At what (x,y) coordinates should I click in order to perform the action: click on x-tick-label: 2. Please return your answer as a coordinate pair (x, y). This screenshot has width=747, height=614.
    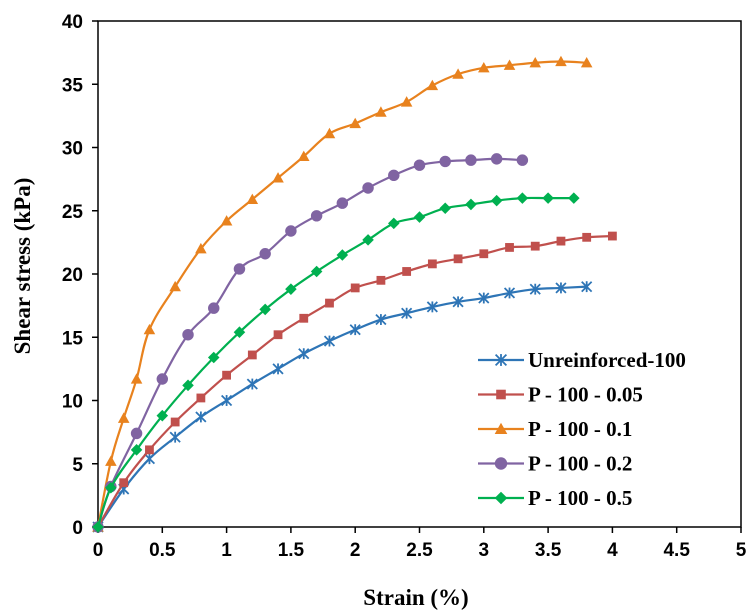
    Looking at the image, I should click on (355, 550).